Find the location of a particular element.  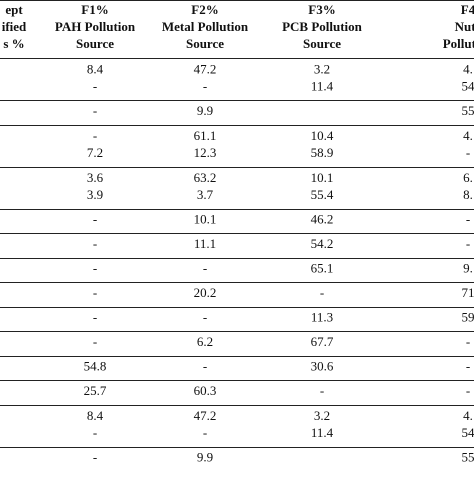

cell: 3.7 is located at coordinates (205, 194).